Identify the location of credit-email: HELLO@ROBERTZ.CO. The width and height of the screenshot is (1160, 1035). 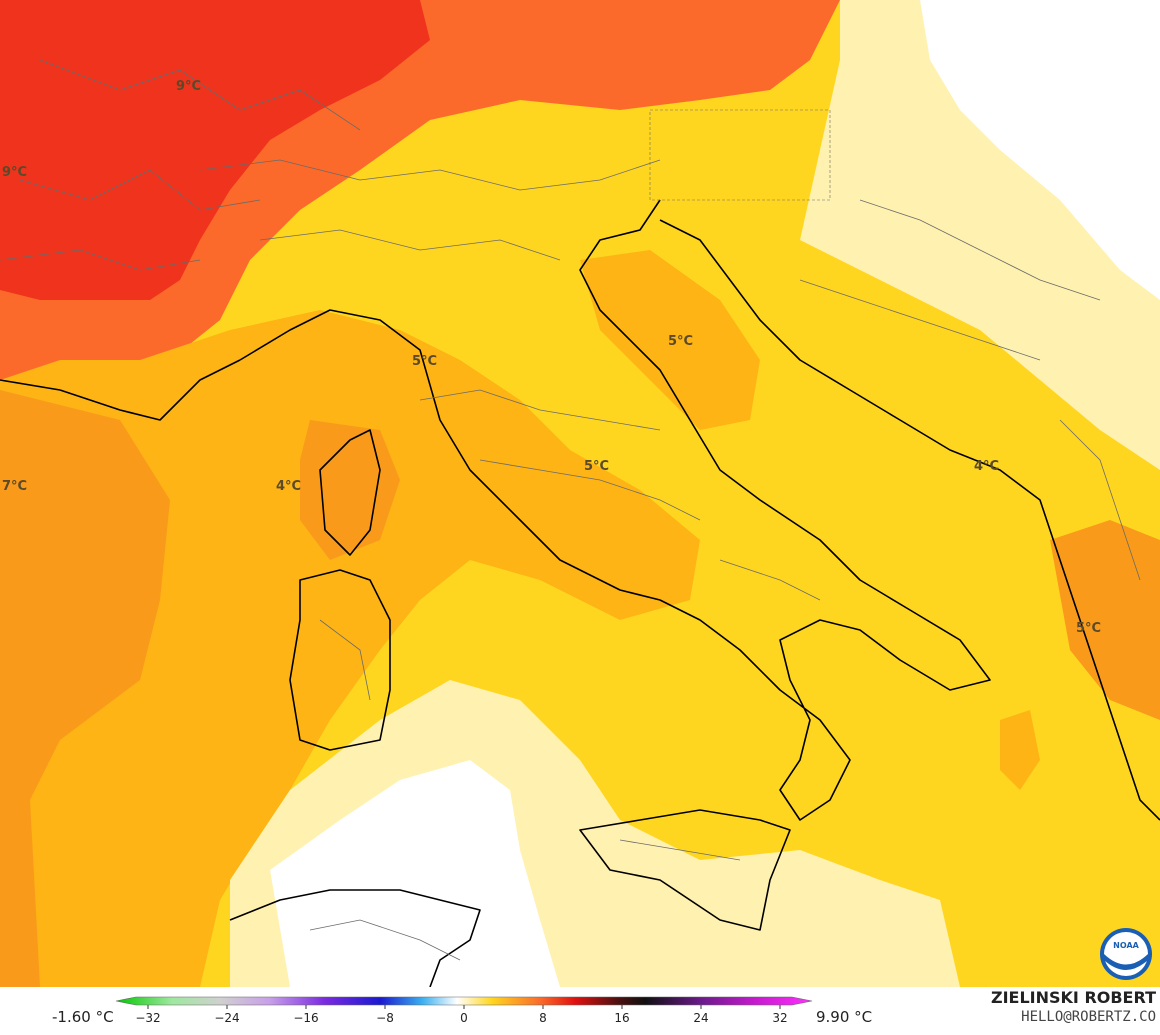
(1088, 1017).